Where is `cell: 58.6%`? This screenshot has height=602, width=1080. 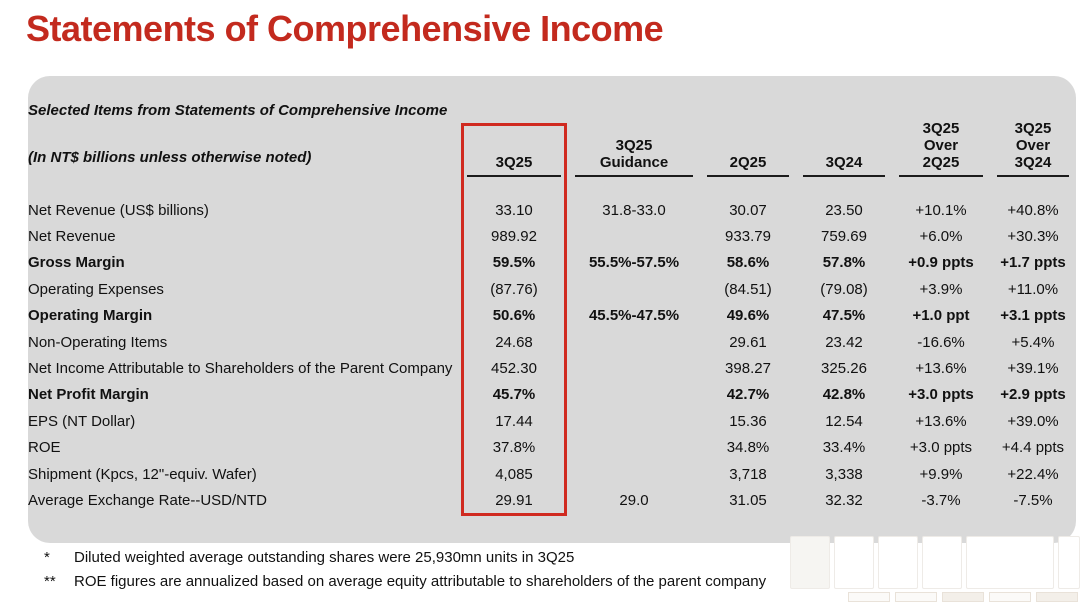 cell: 58.6% is located at coordinates (748, 263).